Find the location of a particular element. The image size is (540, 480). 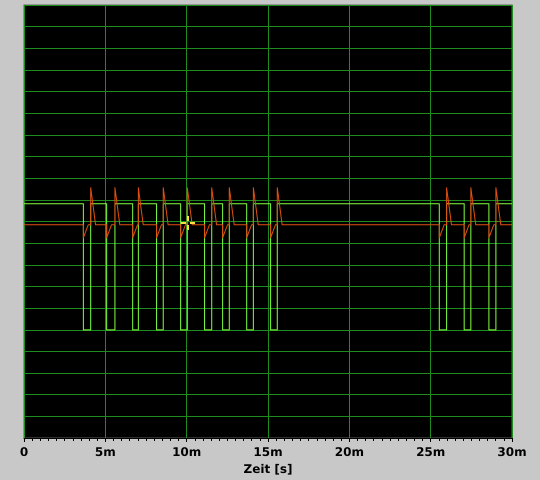

x-tick-label: 25m is located at coordinates (431, 452).